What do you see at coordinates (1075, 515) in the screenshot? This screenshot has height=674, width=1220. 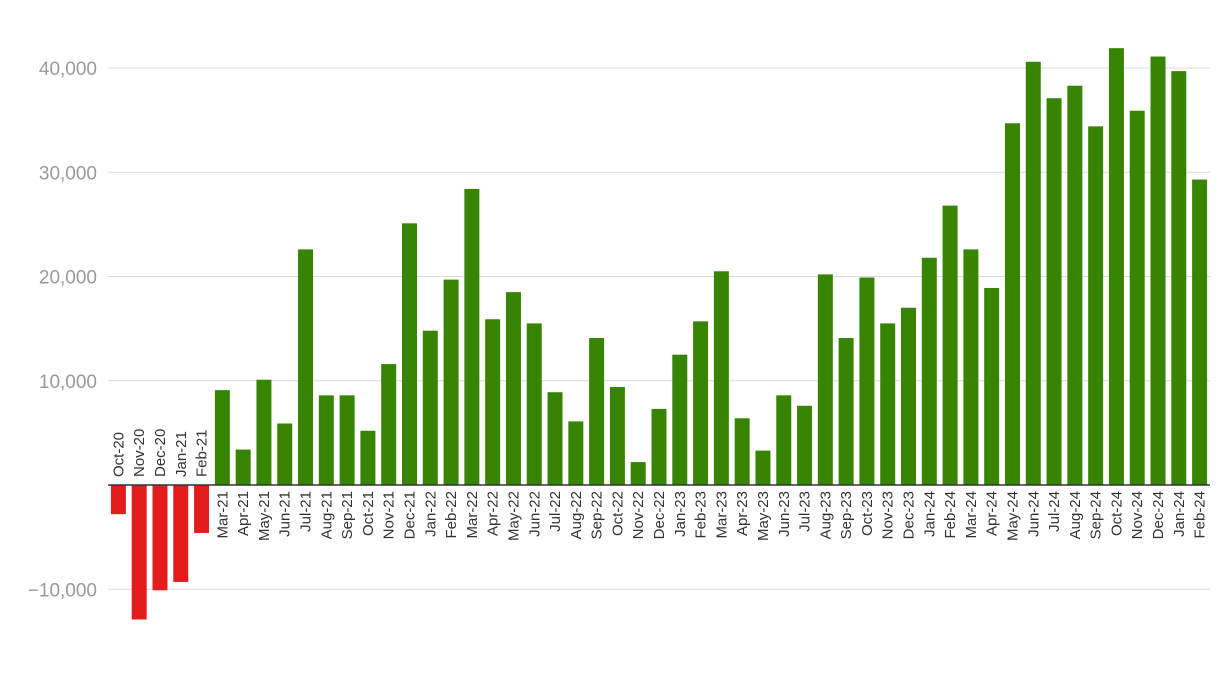 I see `x-tick-label: Aug-24` at bounding box center [1075, 515].